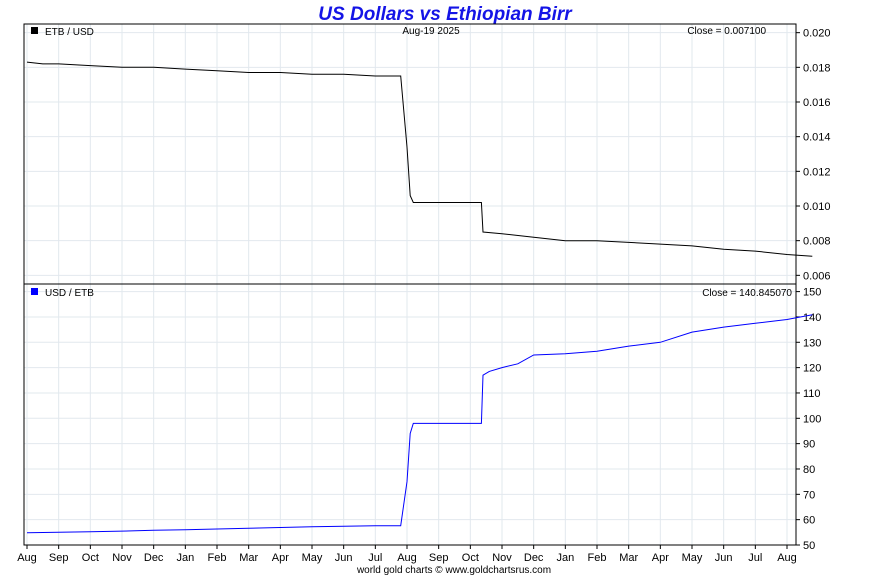  Describe the element at coordinates (812, 419) in the screenshot. I see `usd-etb-y-tick-label: 100` at that location.